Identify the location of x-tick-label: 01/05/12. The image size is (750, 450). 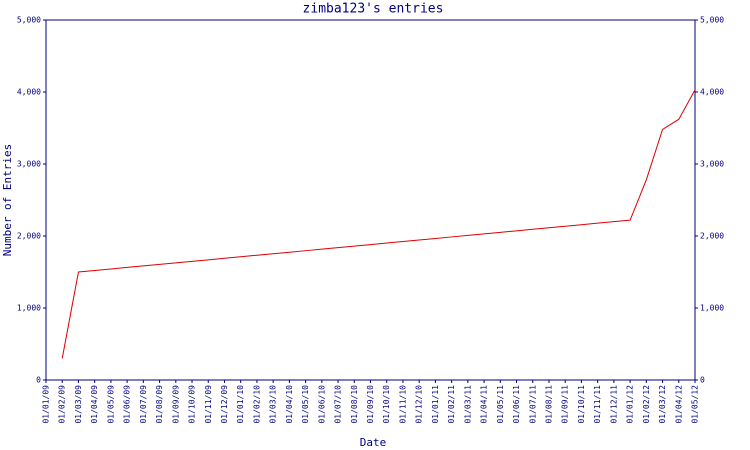
(695, 404).